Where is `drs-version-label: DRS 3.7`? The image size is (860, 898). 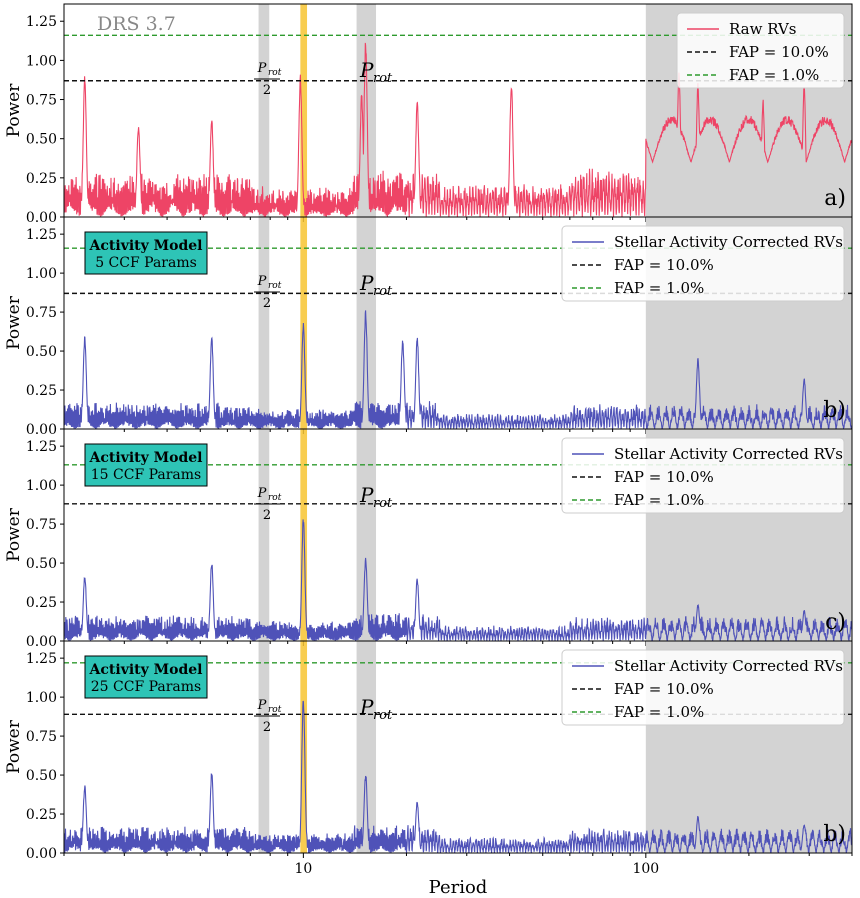
drs-version-label: DRS 3.7 is located at coordinates (136, 24).